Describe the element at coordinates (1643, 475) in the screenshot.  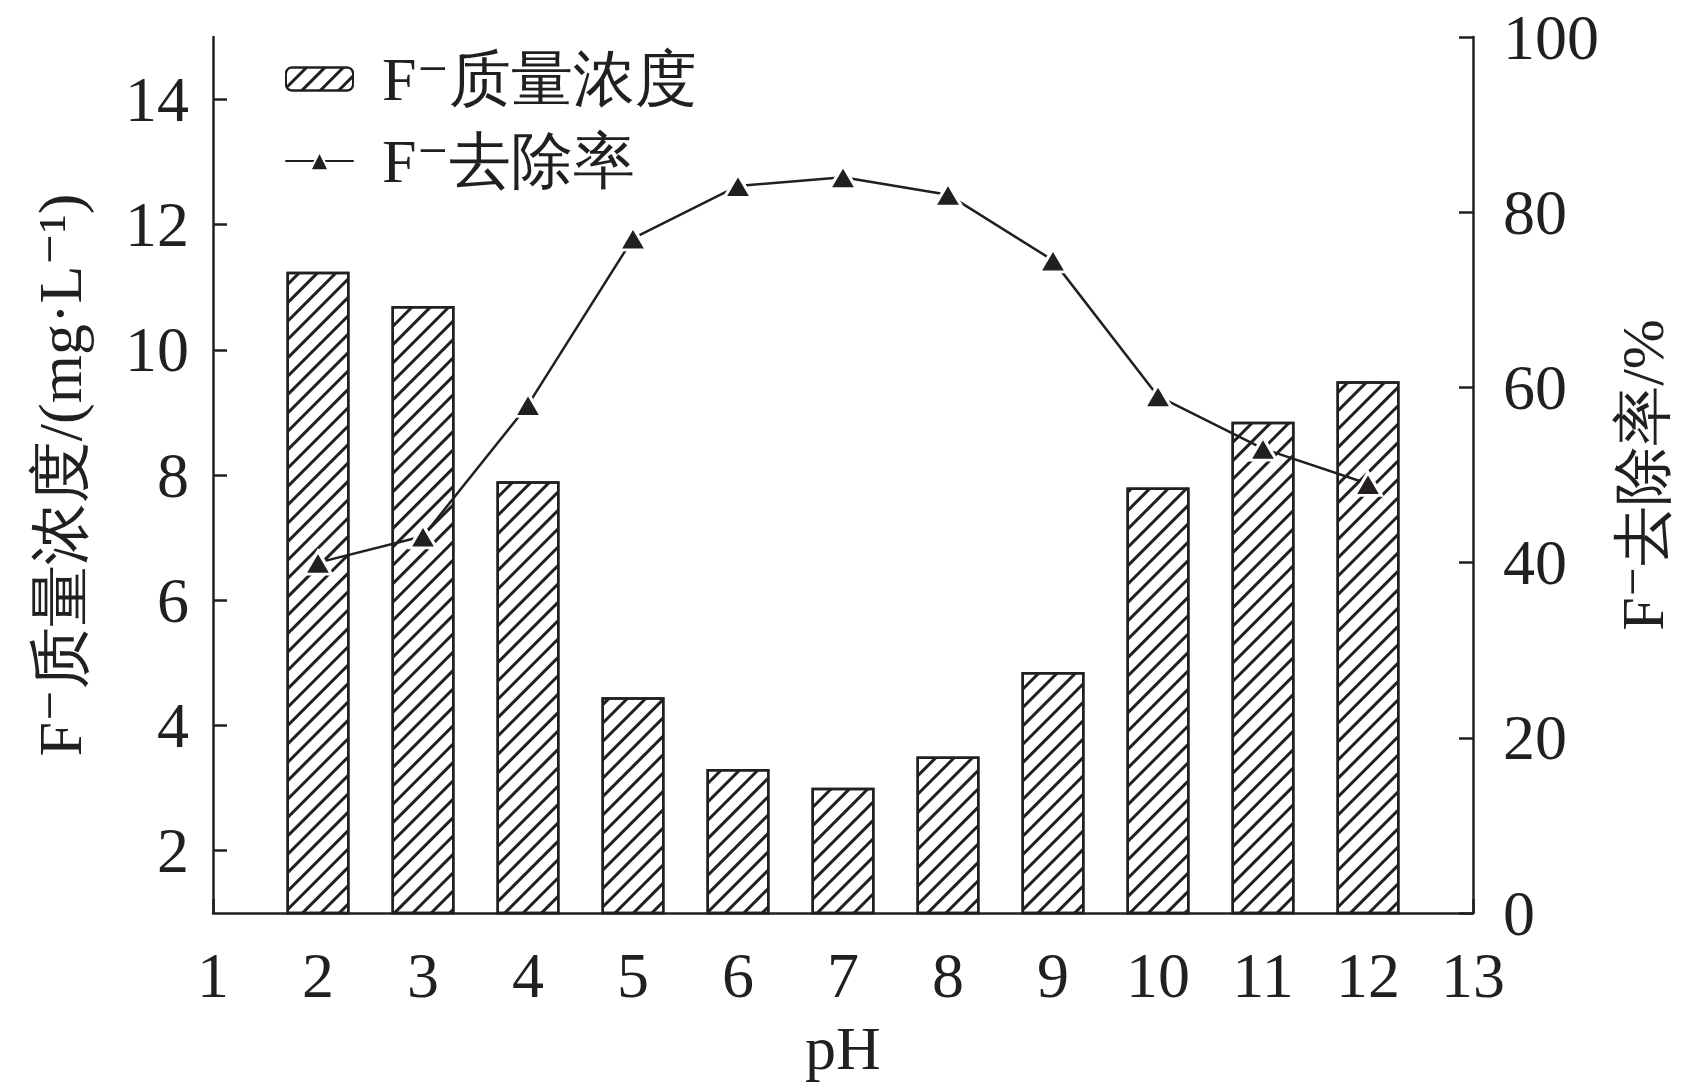
I see `y2-axis-title: F⁻去除率/%` at that location.